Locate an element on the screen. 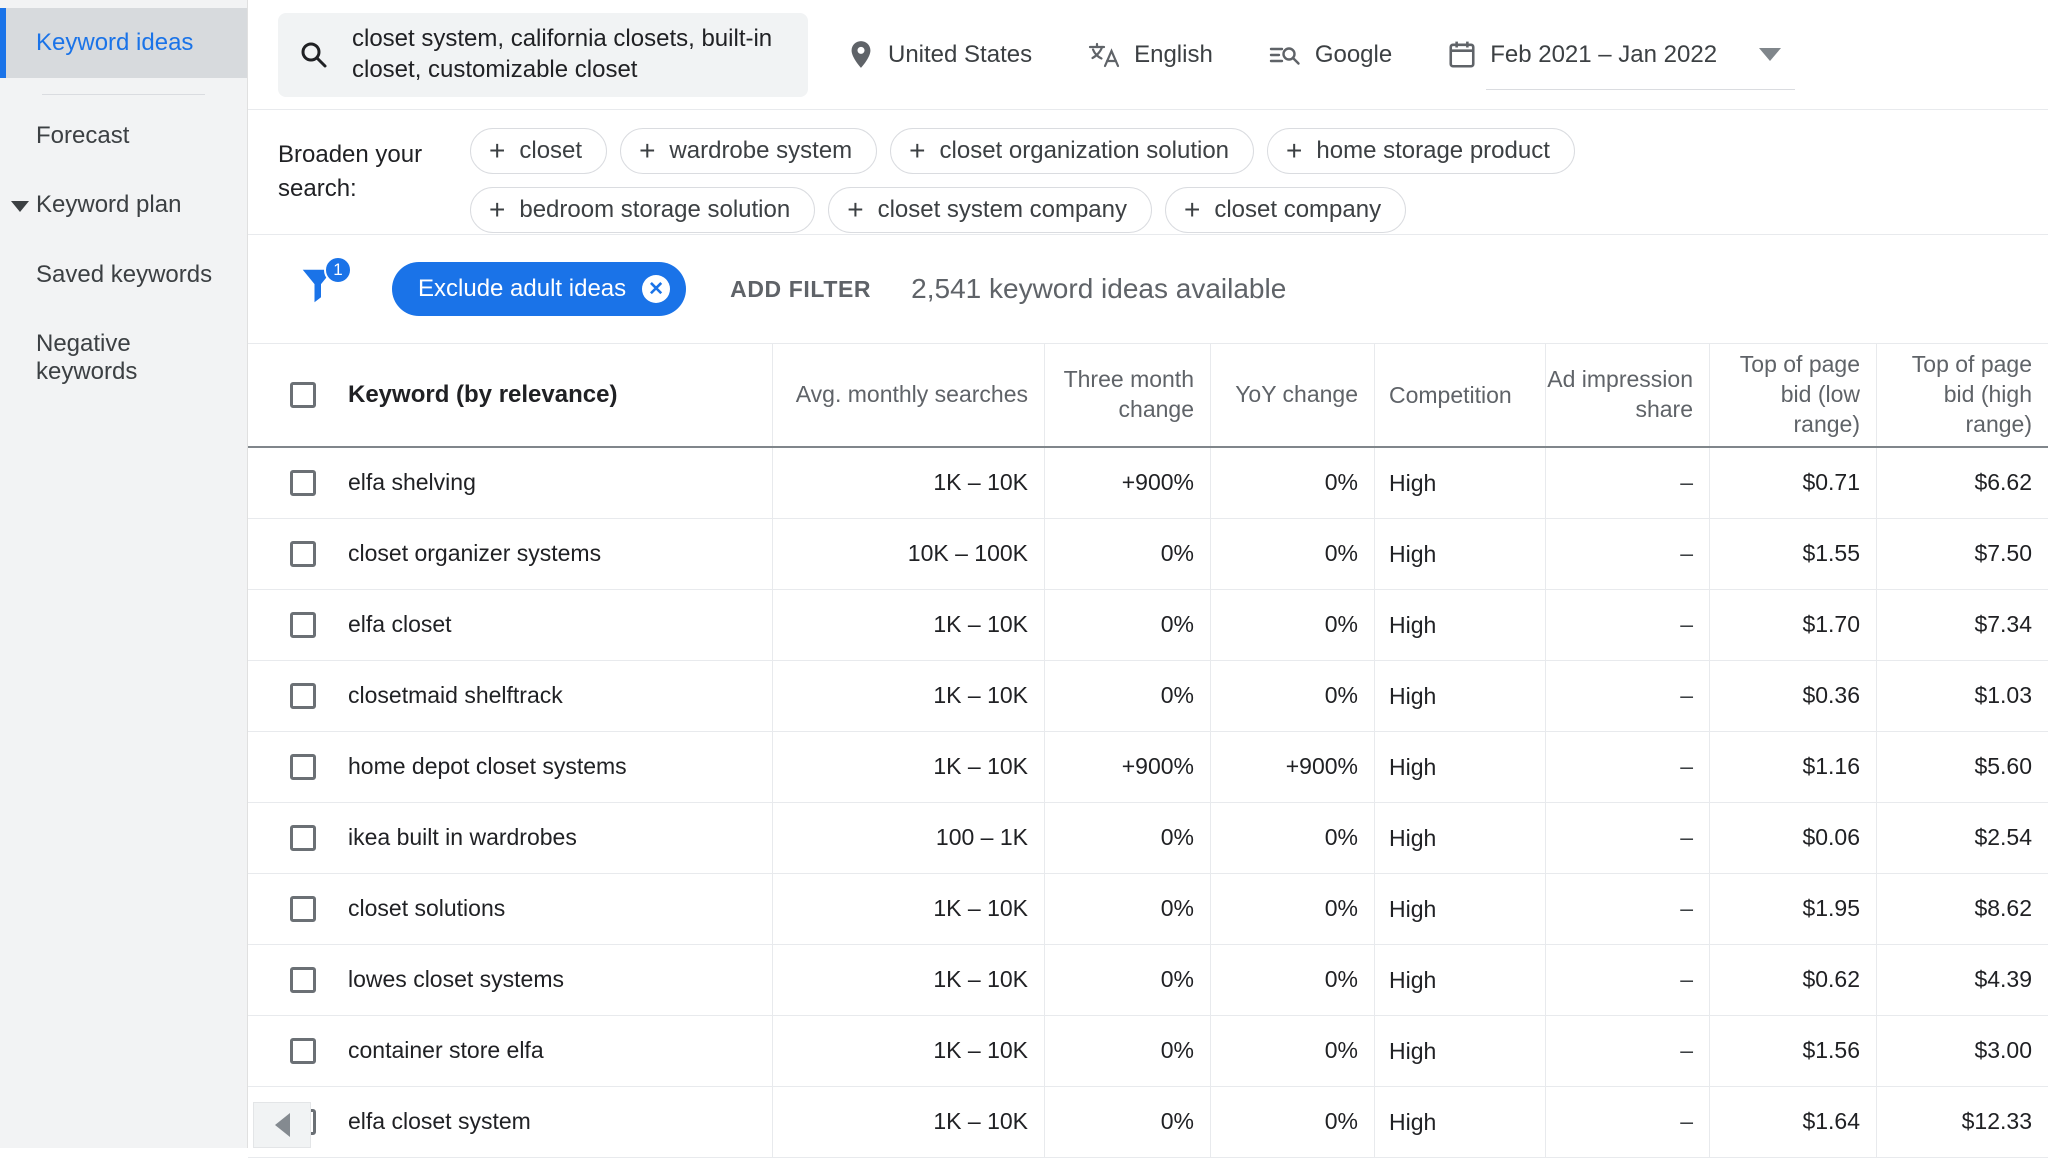 The height and width of the screenshot is (1158, 2048). header-competition: Competition is located at coordinates (1459, 395).